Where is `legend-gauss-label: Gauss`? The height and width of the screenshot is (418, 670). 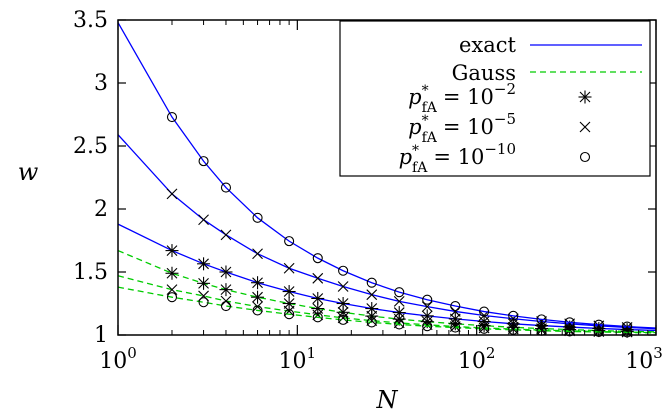
legend-gauss-label: Gauss is located at coordinates (484, 73).